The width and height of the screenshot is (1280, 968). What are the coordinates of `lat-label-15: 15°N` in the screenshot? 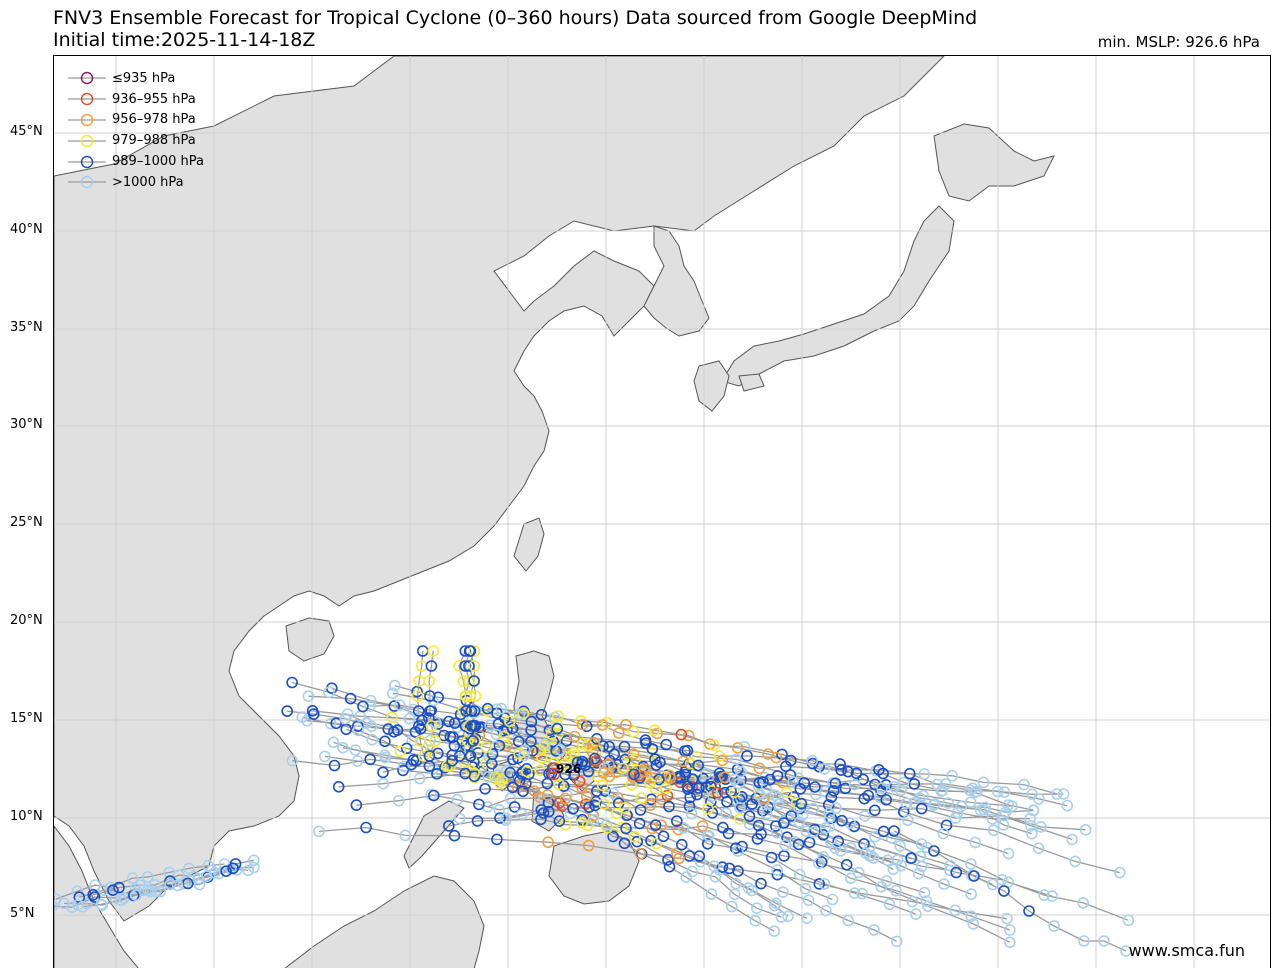 It's located at (26, 718).